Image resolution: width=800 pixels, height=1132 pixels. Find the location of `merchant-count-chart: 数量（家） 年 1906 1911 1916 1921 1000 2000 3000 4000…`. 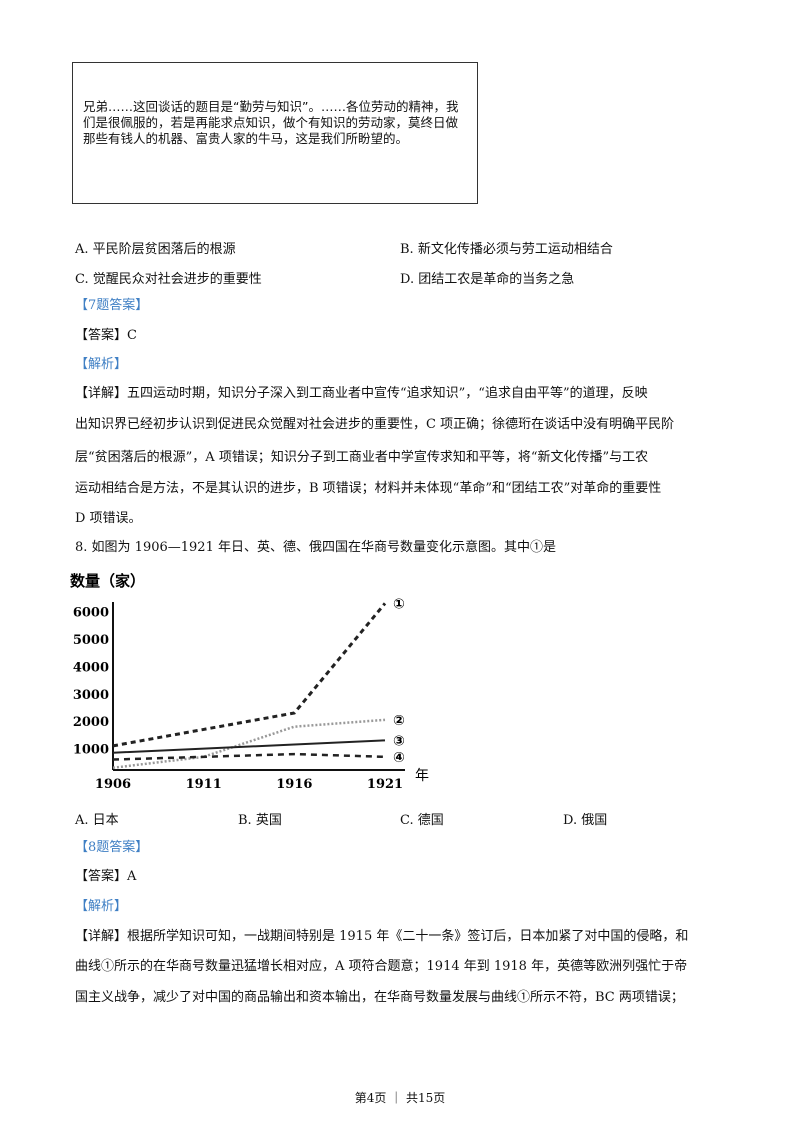

merchant-count-chart: 数量（家） 年 1906 1911 1916 1921 1000 2000 3000 4000… is located at coordinates (249, 682).